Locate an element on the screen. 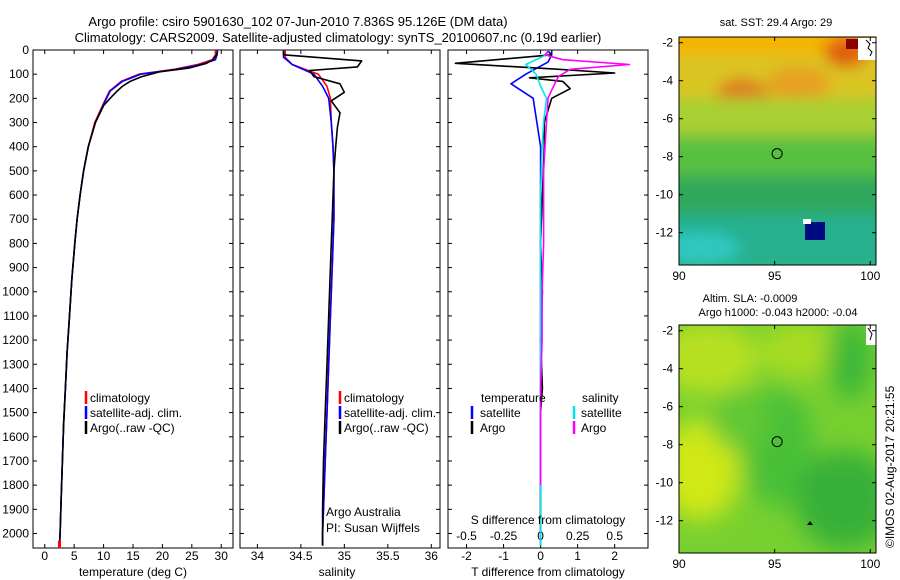 The width and height of the screenshot is (900, 580). x-tick-label: -2 is located at coordinates (466, 556).